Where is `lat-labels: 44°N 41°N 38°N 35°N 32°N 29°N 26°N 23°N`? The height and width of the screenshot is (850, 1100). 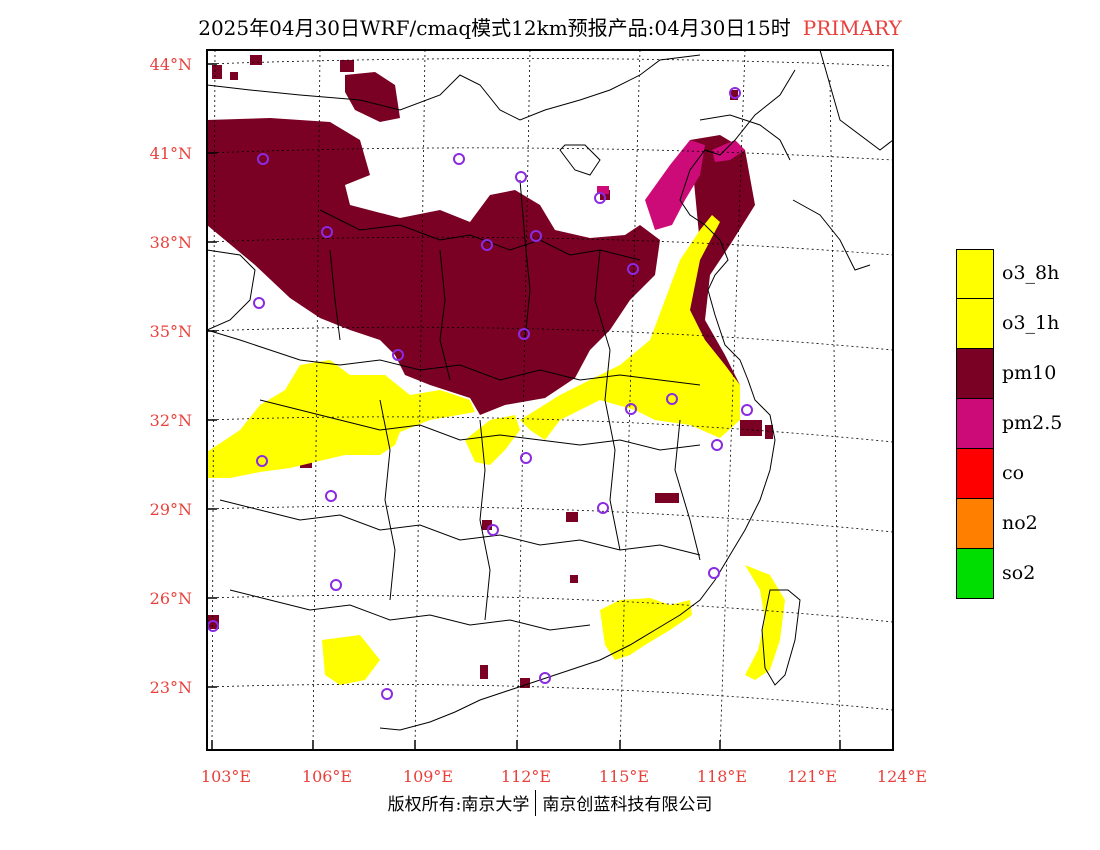
lat-labels: 44°N 41°N 38°N 35°N 32°N 29°N 26°N 23°N is located at coordinates (171, 376).